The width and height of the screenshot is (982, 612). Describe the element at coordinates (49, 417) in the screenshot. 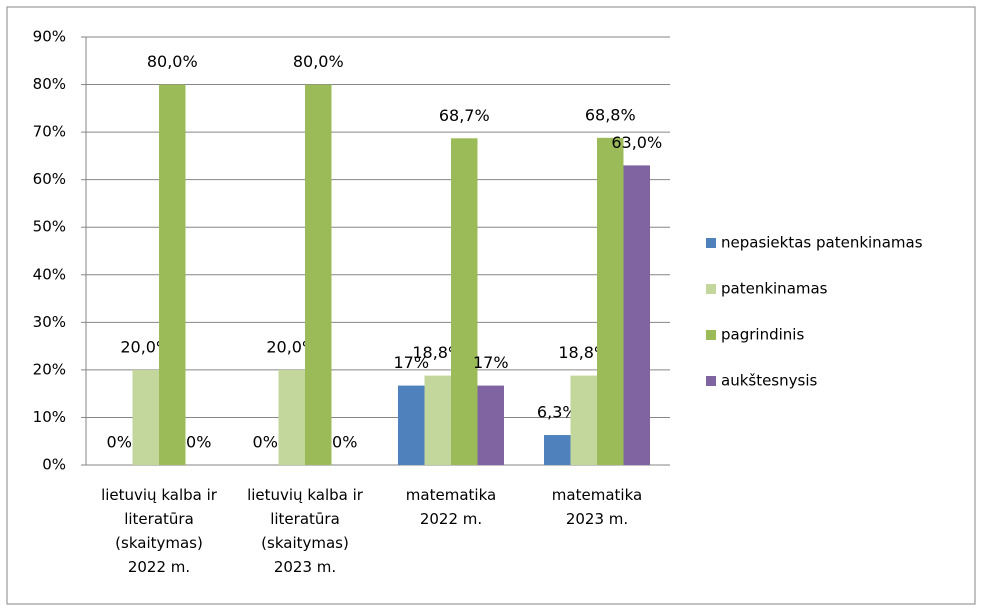

I see `y-tick-label: 10%` at that location.